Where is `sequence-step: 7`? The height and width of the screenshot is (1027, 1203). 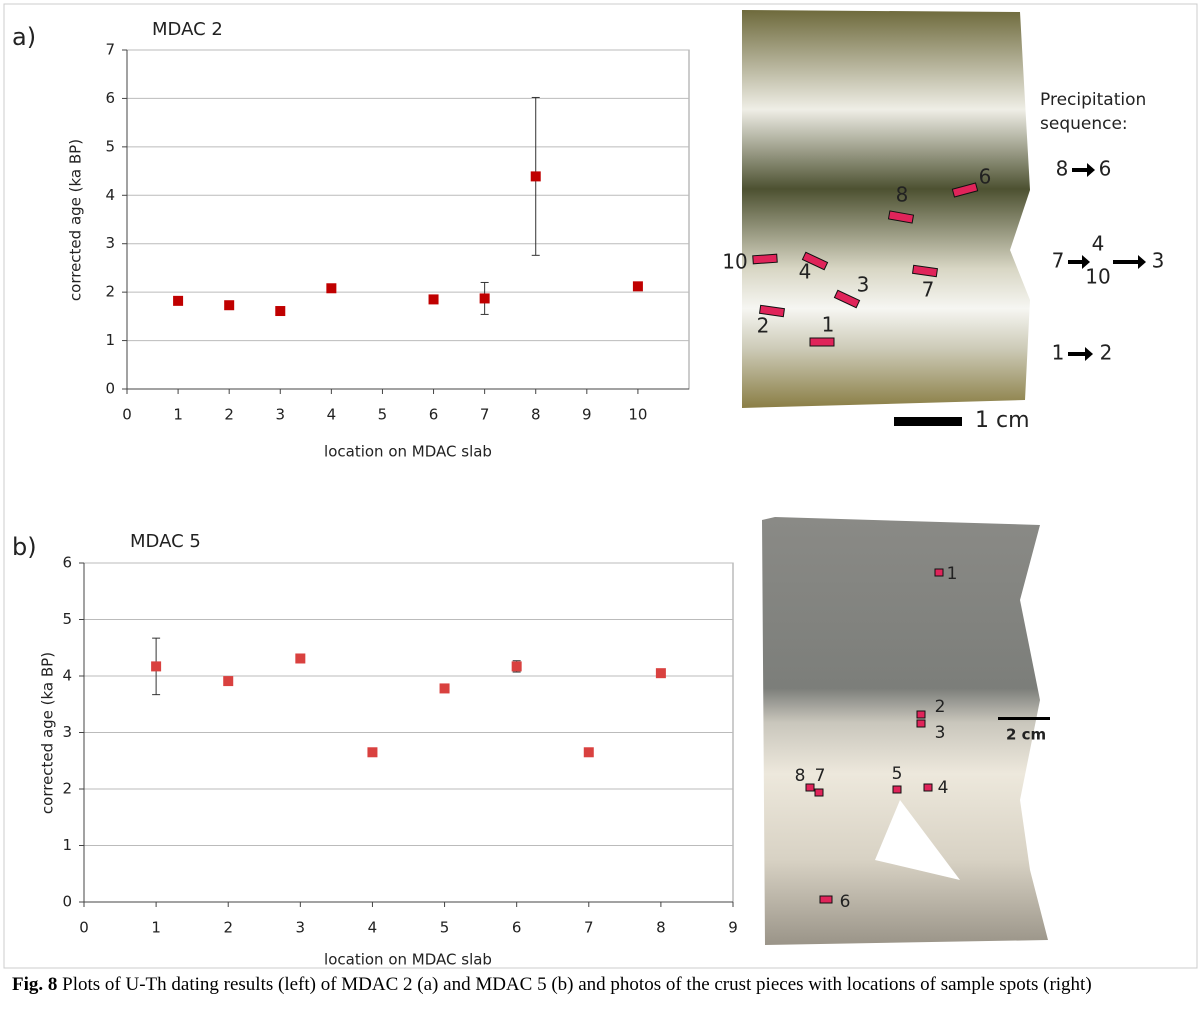 sequence-step: 7 is located at coordinates (1058, 261).